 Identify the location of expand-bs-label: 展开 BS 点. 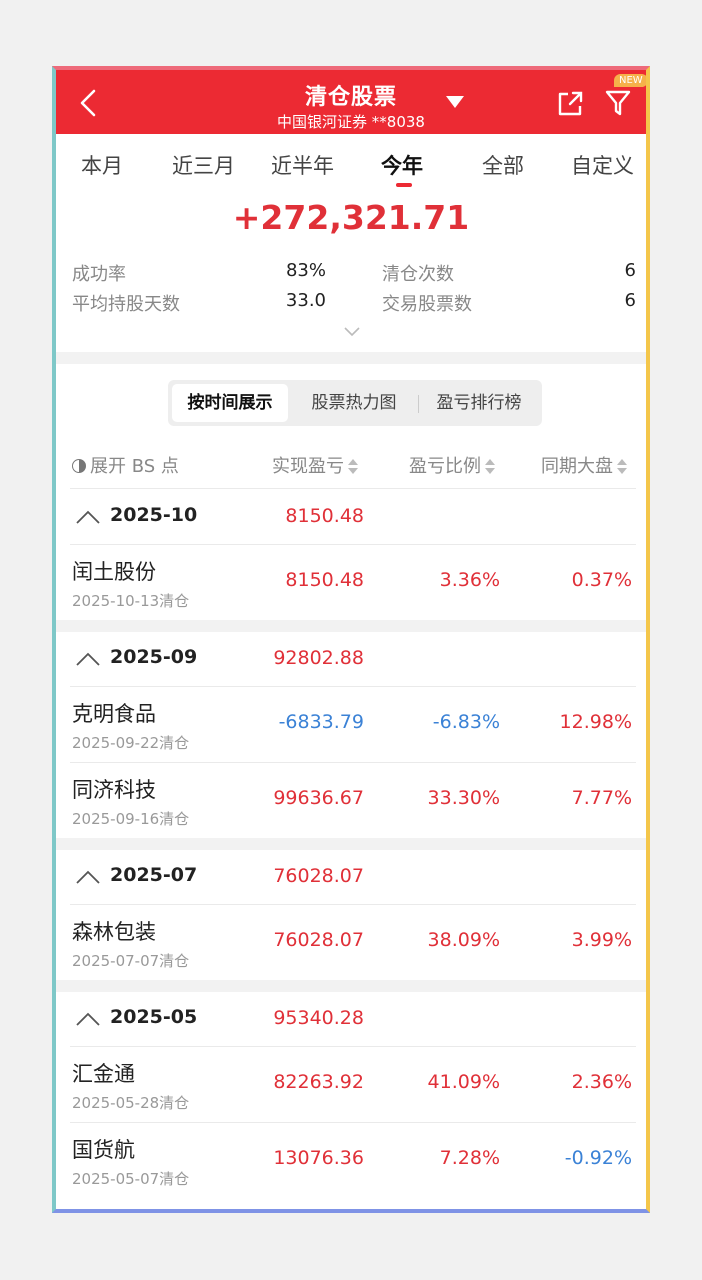
(134, 466).